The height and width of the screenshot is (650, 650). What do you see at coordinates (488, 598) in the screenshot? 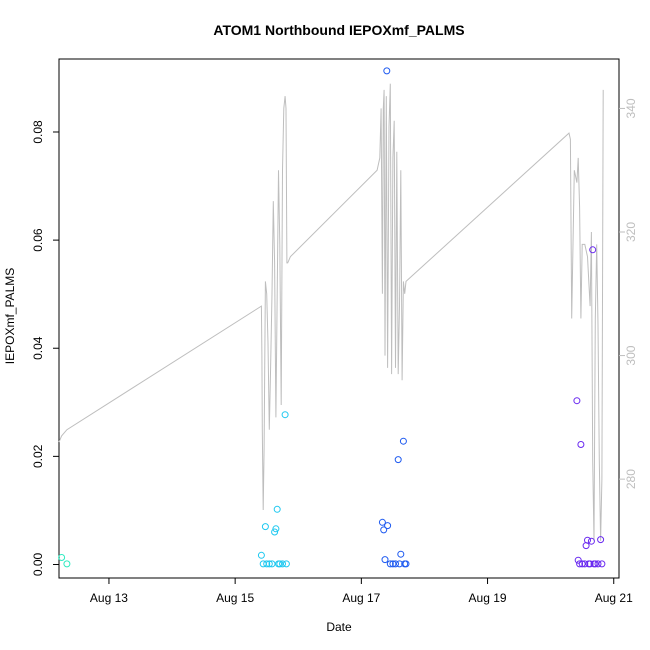
I see `x-tick-label: Aug 19` at bounding box center [488, 598].